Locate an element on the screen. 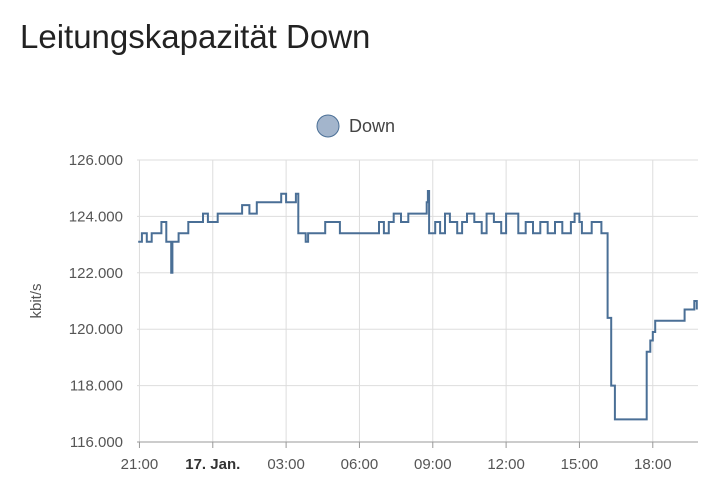  legend: Down is located at coordinates (355, 126).